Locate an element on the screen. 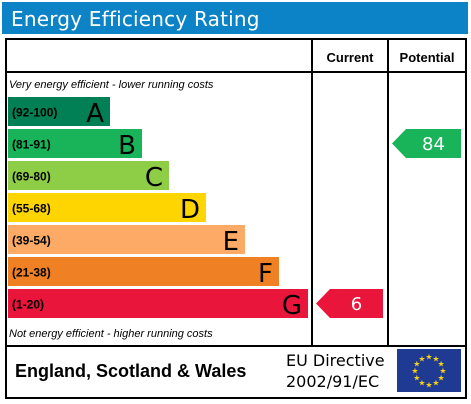 Image resolution: width=471 pixels, height=404 pixels. potential-column-header: Potential is located at coordinates (427, 57).